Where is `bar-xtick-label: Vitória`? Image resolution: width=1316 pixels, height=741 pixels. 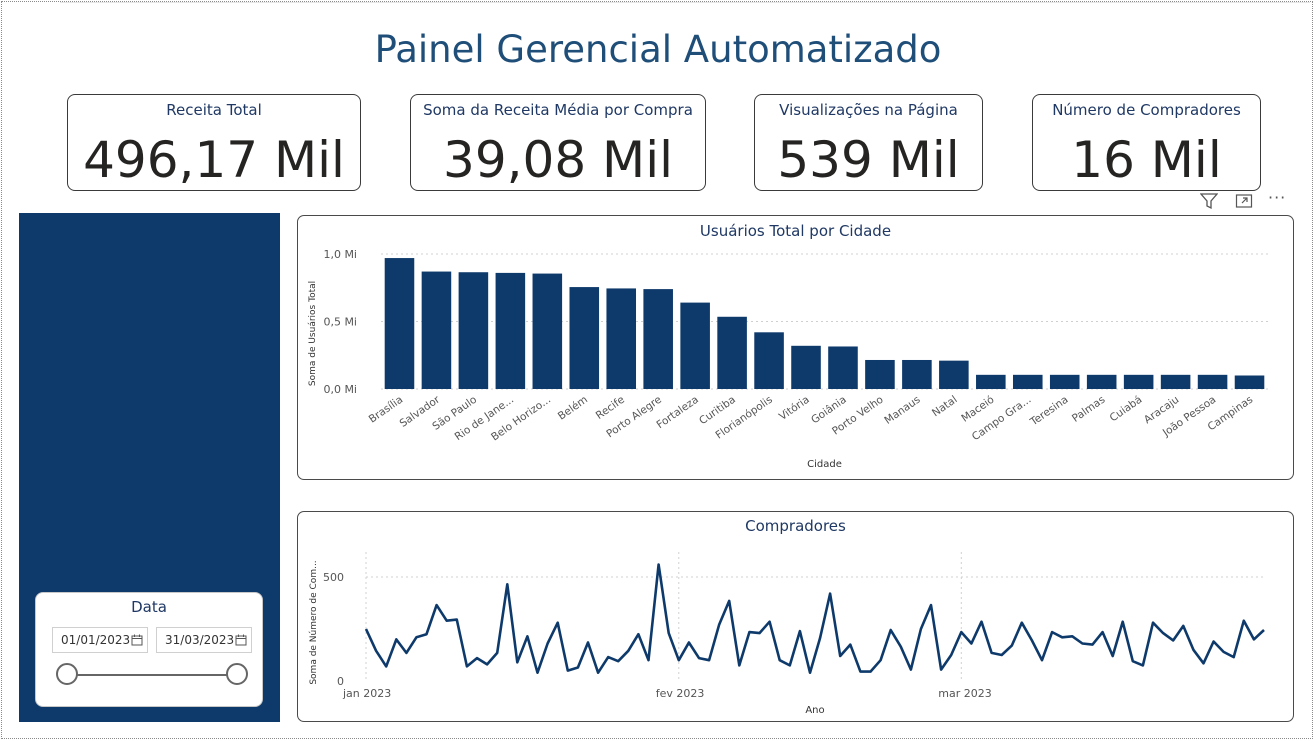 bar-xtick-label: Vitória is located at coordinates (794, 408).